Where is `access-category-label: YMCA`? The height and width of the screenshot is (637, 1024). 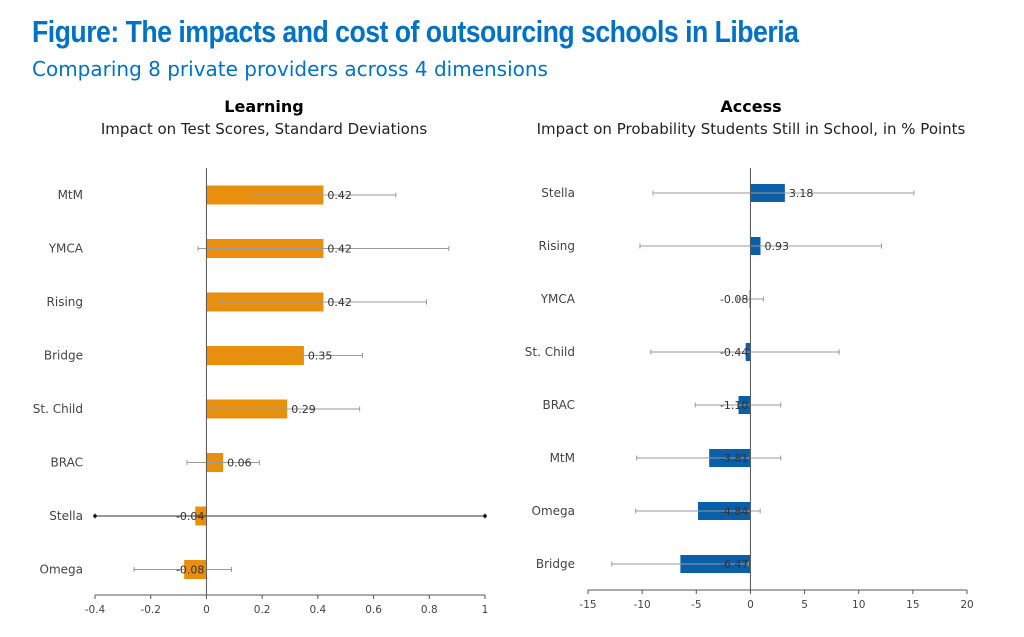
access-category-label: YMCA is located at coordinates (558, 299).